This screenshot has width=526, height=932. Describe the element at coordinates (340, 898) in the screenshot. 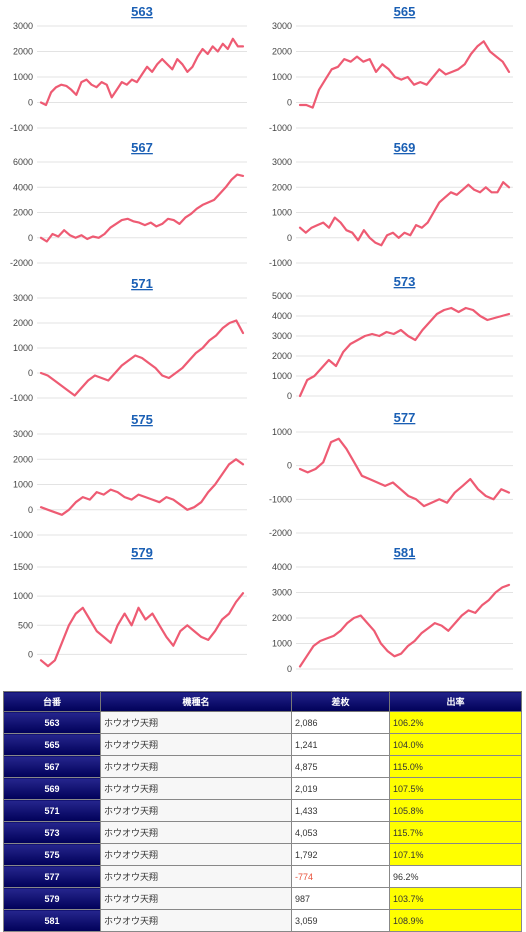

I see `difference-cell: 987` at that location.